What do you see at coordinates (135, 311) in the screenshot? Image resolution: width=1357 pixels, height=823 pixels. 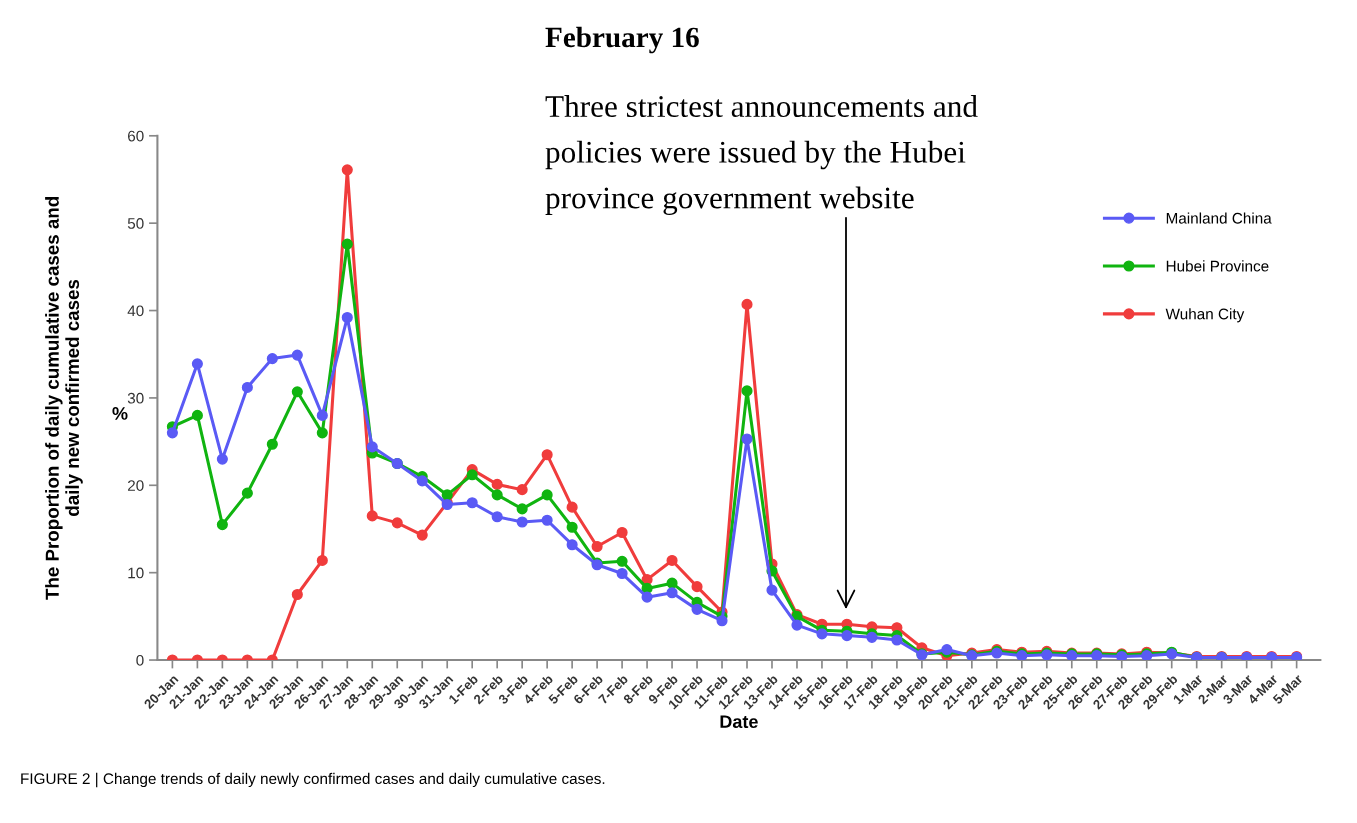 I see `y-tick-label: 40` at bounding box center [135, 311].